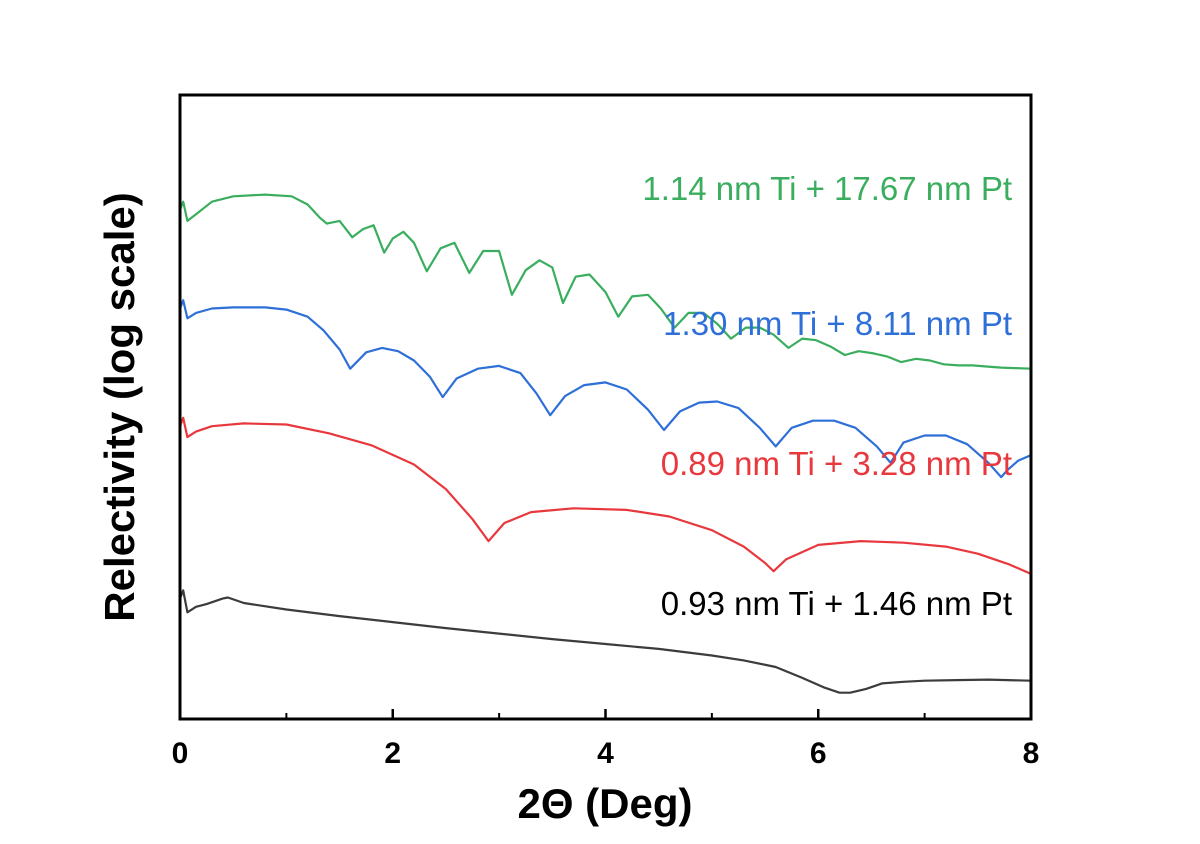  What do you see at coordinates (604, 803) in the screenshot?
I see `x-axis-title: 2Θ (Deg)` at bounding box center [604, 803].